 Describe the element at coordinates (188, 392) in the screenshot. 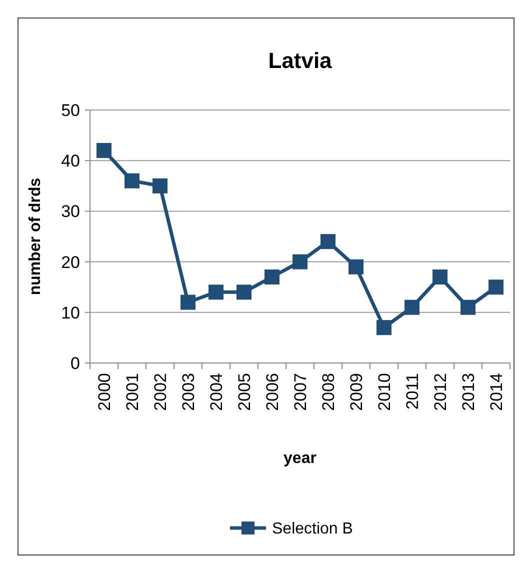

I see `x-tick-label: 2003` at that location.